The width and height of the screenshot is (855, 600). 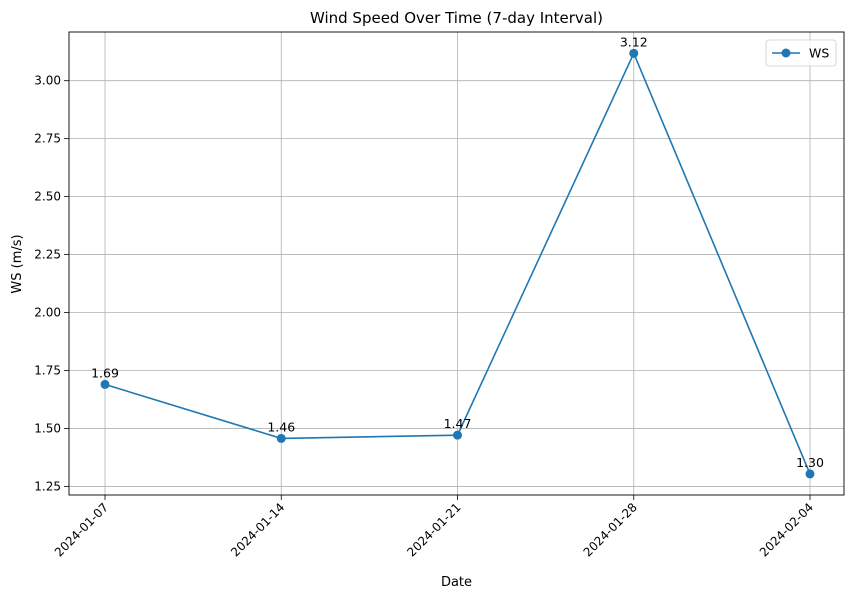 I want to click on y-tick-label: 2.75, so click(x=47, y=139).